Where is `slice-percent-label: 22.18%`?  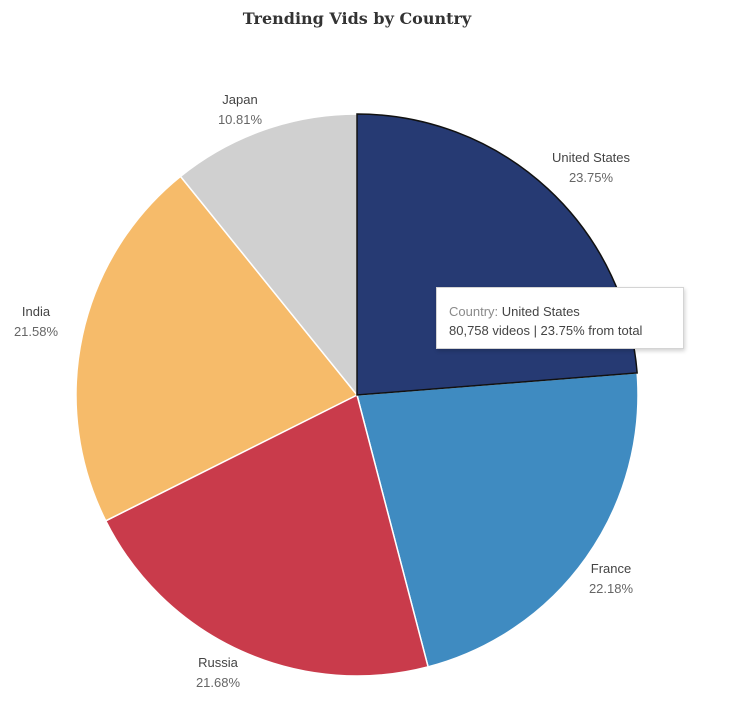 slice-percent-label: 22.18% is located at coordinates (611, 588).